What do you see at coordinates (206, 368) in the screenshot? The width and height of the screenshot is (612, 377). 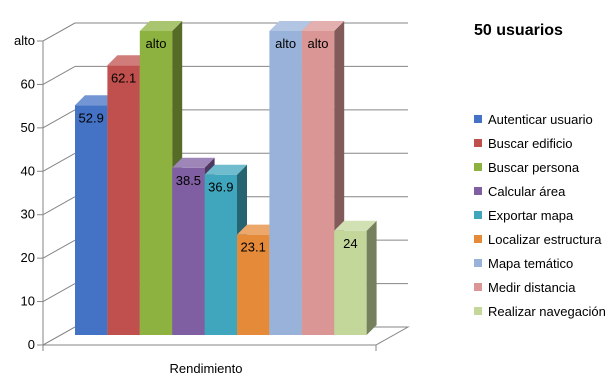 I see `x-category-label: Rendimiento` at bounding box center [206, 368].